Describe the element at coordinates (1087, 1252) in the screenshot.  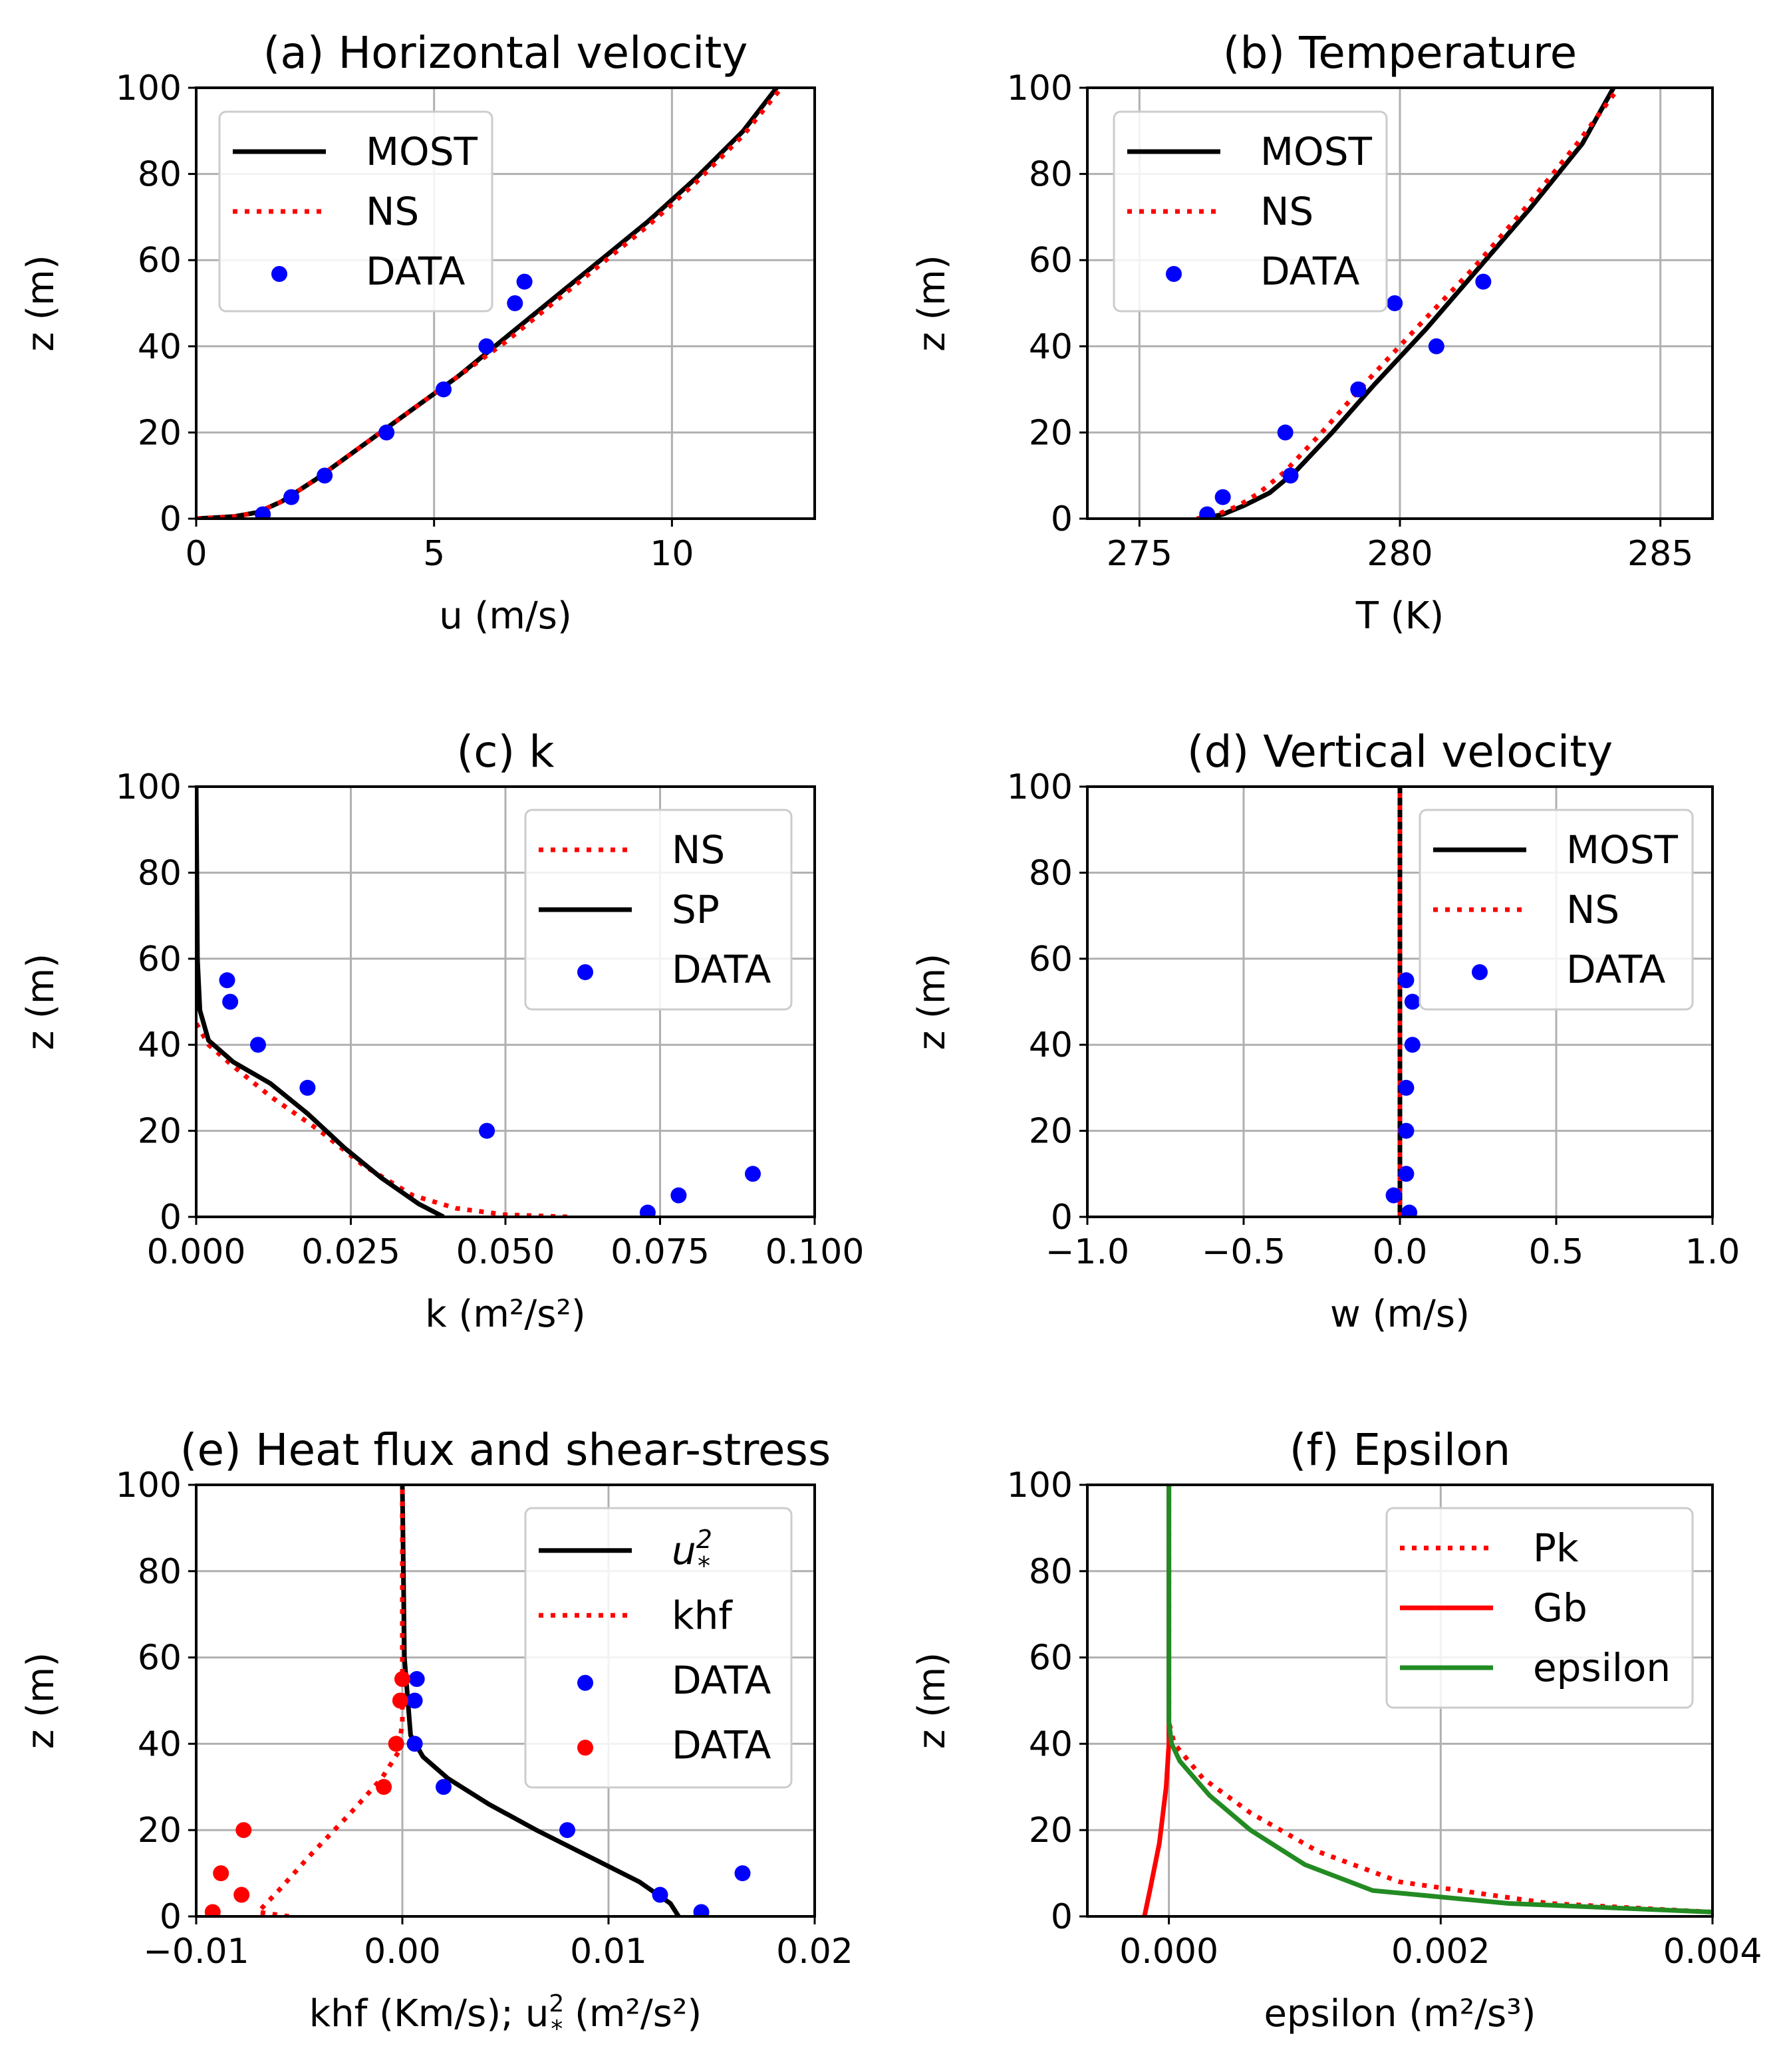
I see `x-tick-label: −1.0` at that location.